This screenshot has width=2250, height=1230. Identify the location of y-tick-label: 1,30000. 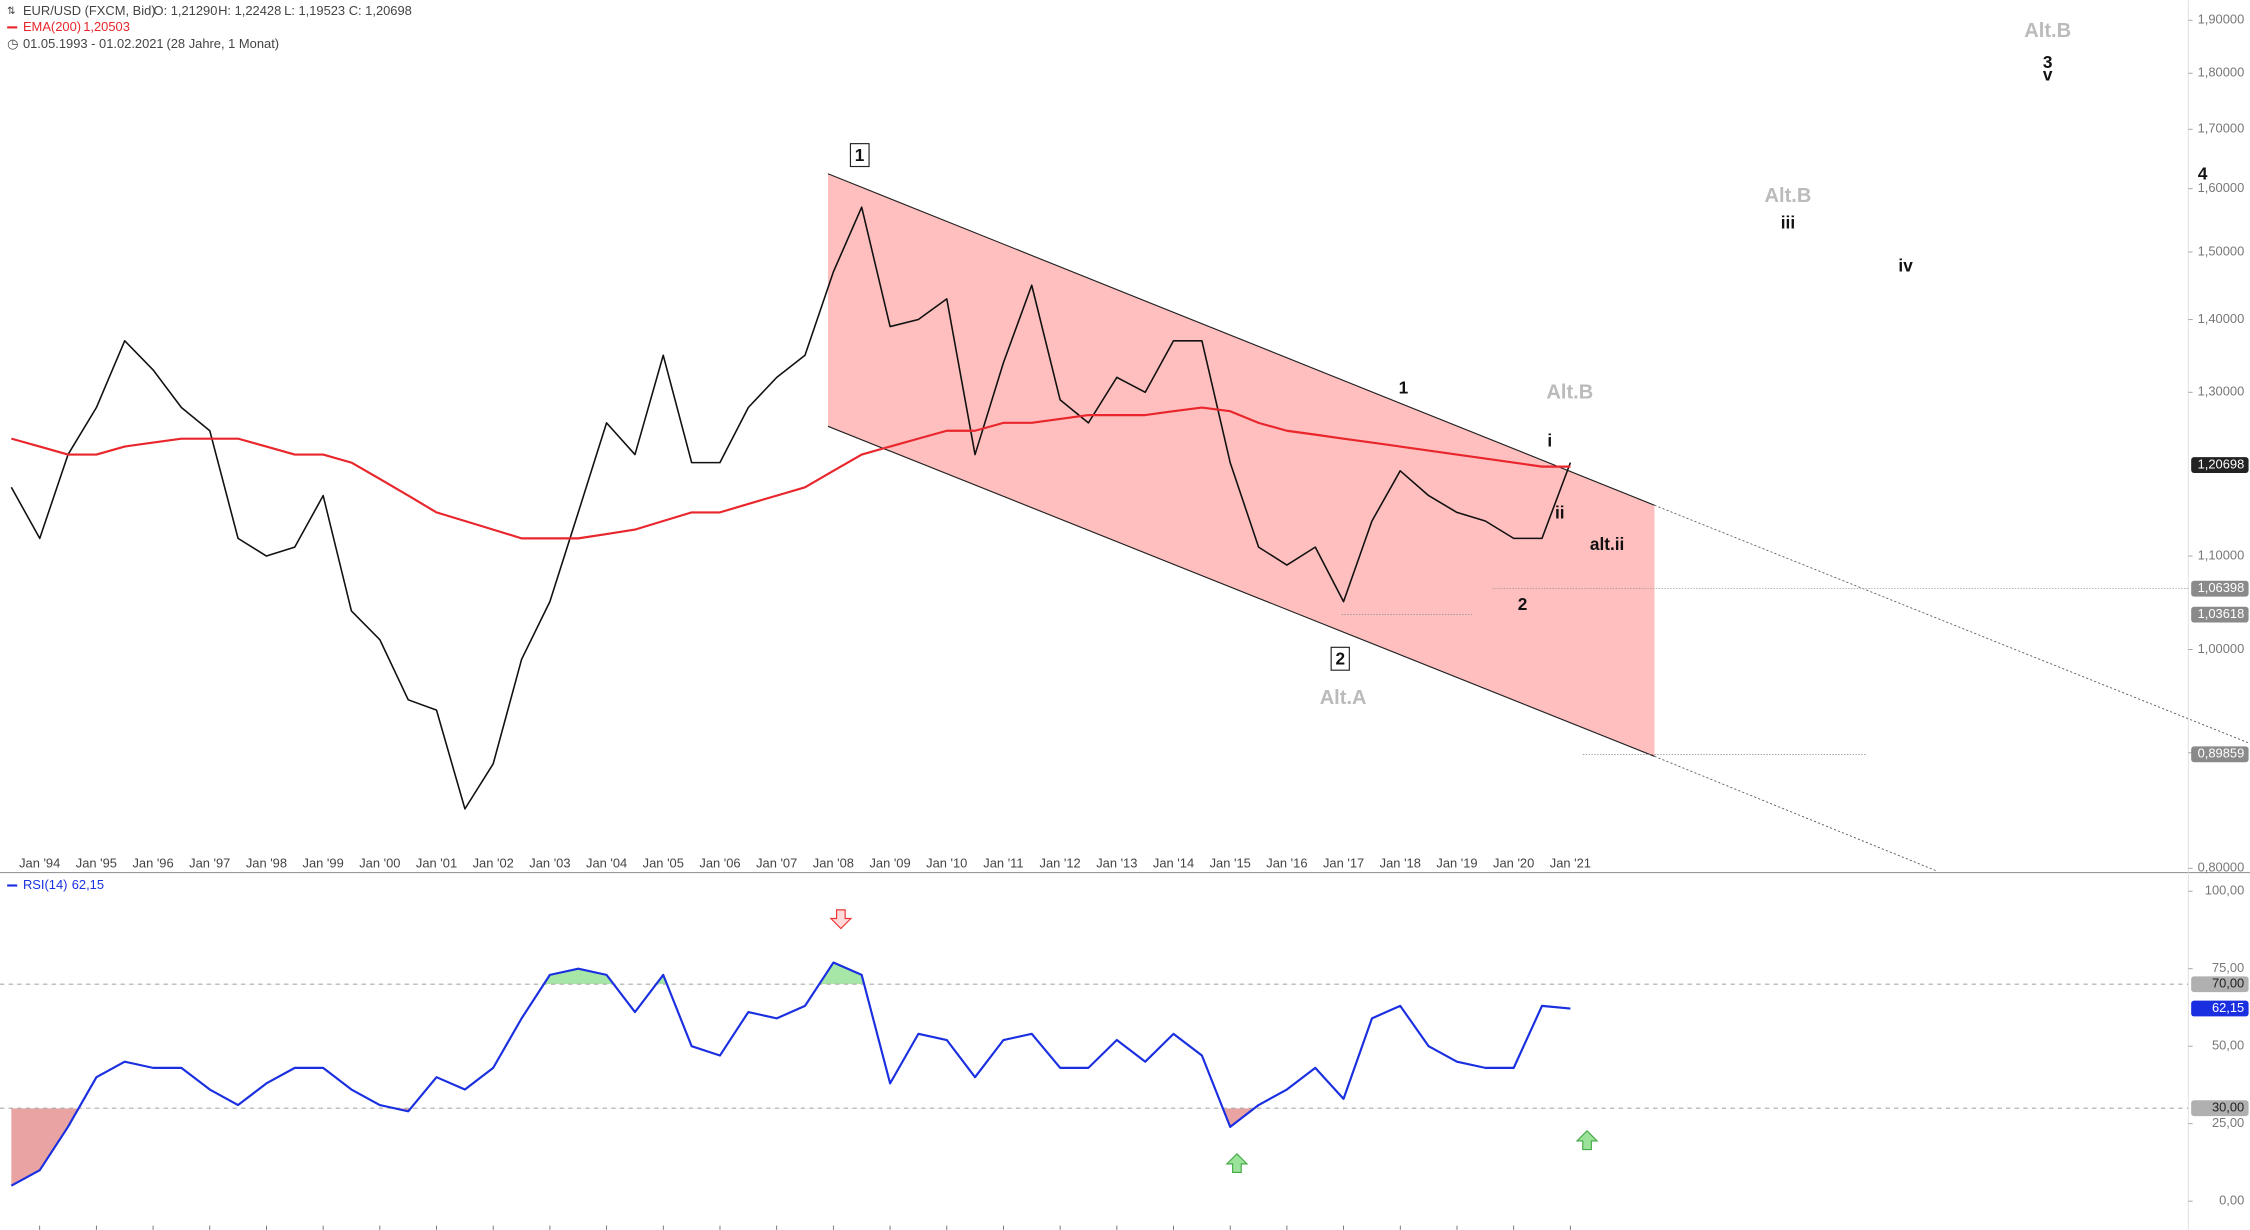
(2221, 391).